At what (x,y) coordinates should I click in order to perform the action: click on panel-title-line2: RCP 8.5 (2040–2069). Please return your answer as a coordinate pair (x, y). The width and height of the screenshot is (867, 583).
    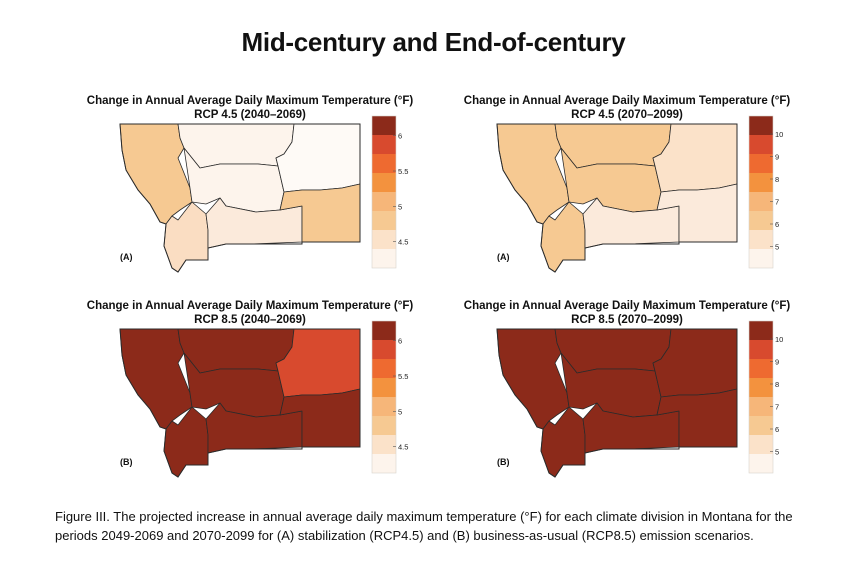
    Looking at the image, I should click on (250, 320).